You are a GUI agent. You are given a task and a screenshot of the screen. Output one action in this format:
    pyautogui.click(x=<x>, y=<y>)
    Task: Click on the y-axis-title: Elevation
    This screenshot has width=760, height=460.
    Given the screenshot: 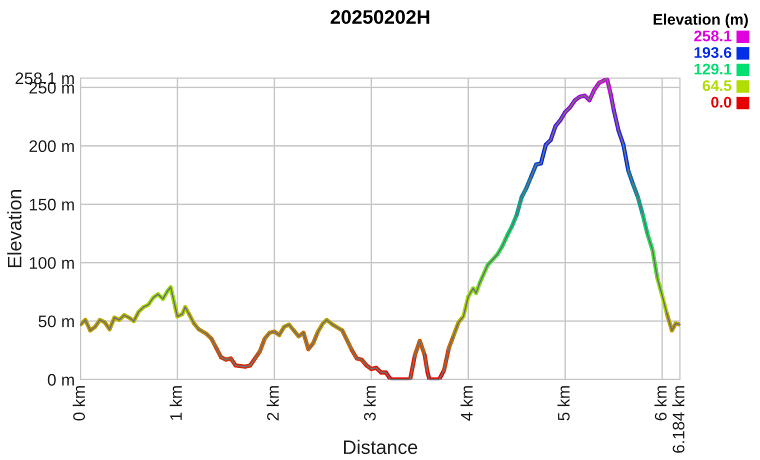 What is the action you would take?
    pyautogui.click(x=14, y=229)
    